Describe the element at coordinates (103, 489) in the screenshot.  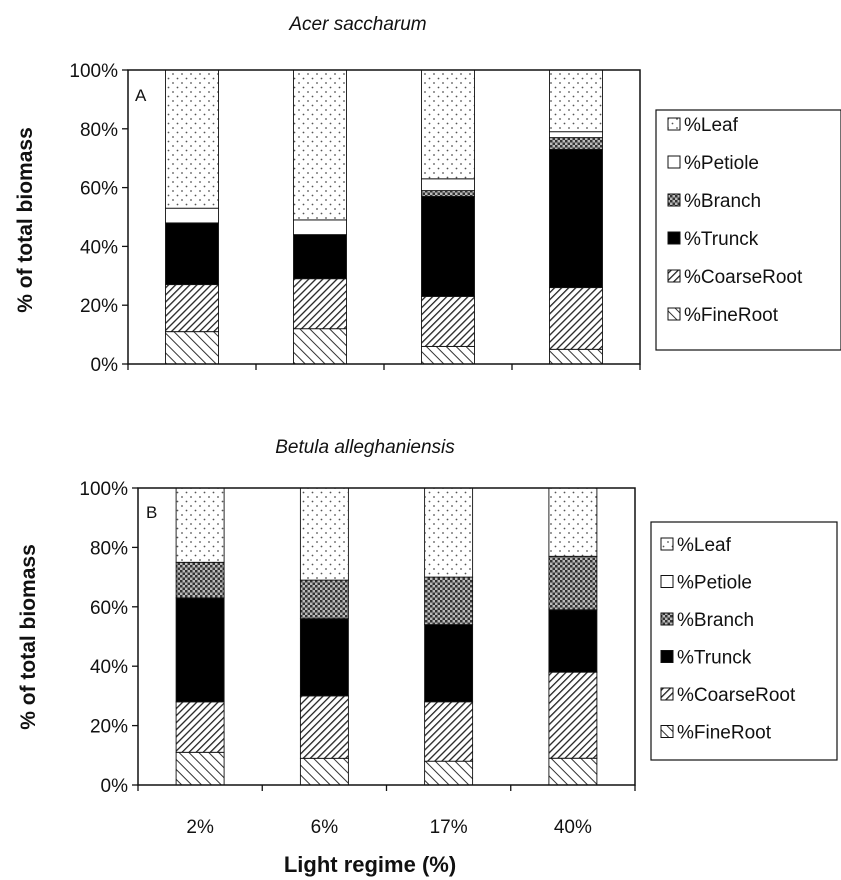
I see `panel-b-y-tick-label: 100%` at that location.